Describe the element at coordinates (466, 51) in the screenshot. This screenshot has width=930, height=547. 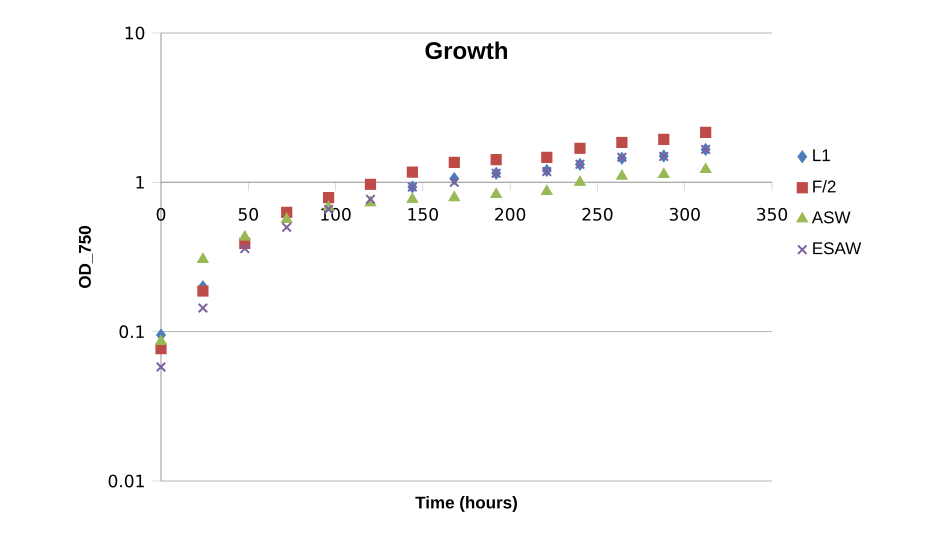
I see `chart-title: Growth` at that location.